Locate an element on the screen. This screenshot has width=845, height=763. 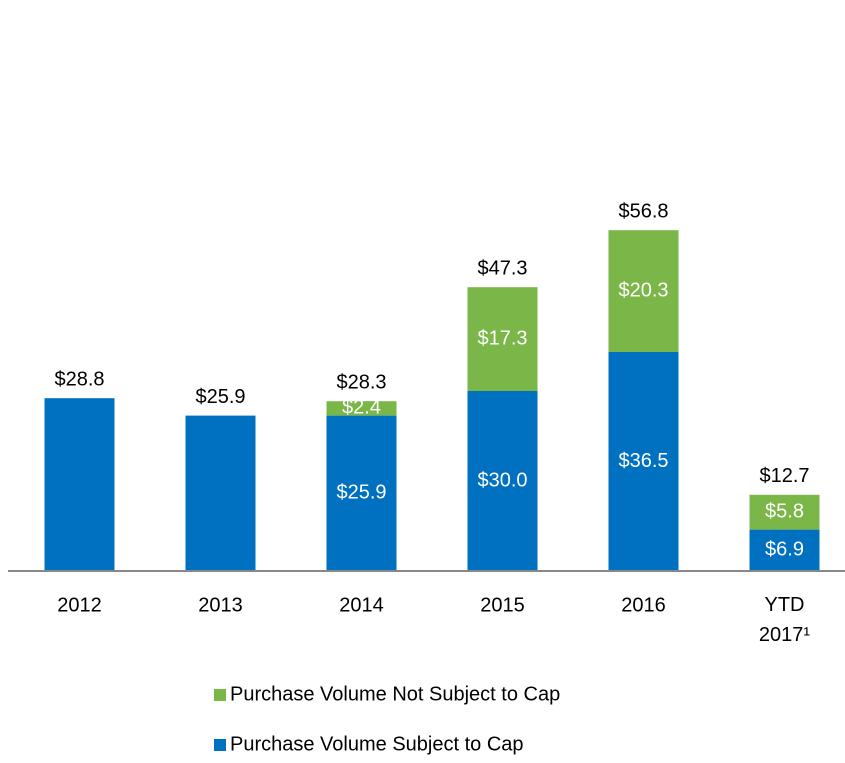
bar-value-label: $17.3 is located at coordinates (502, 338).